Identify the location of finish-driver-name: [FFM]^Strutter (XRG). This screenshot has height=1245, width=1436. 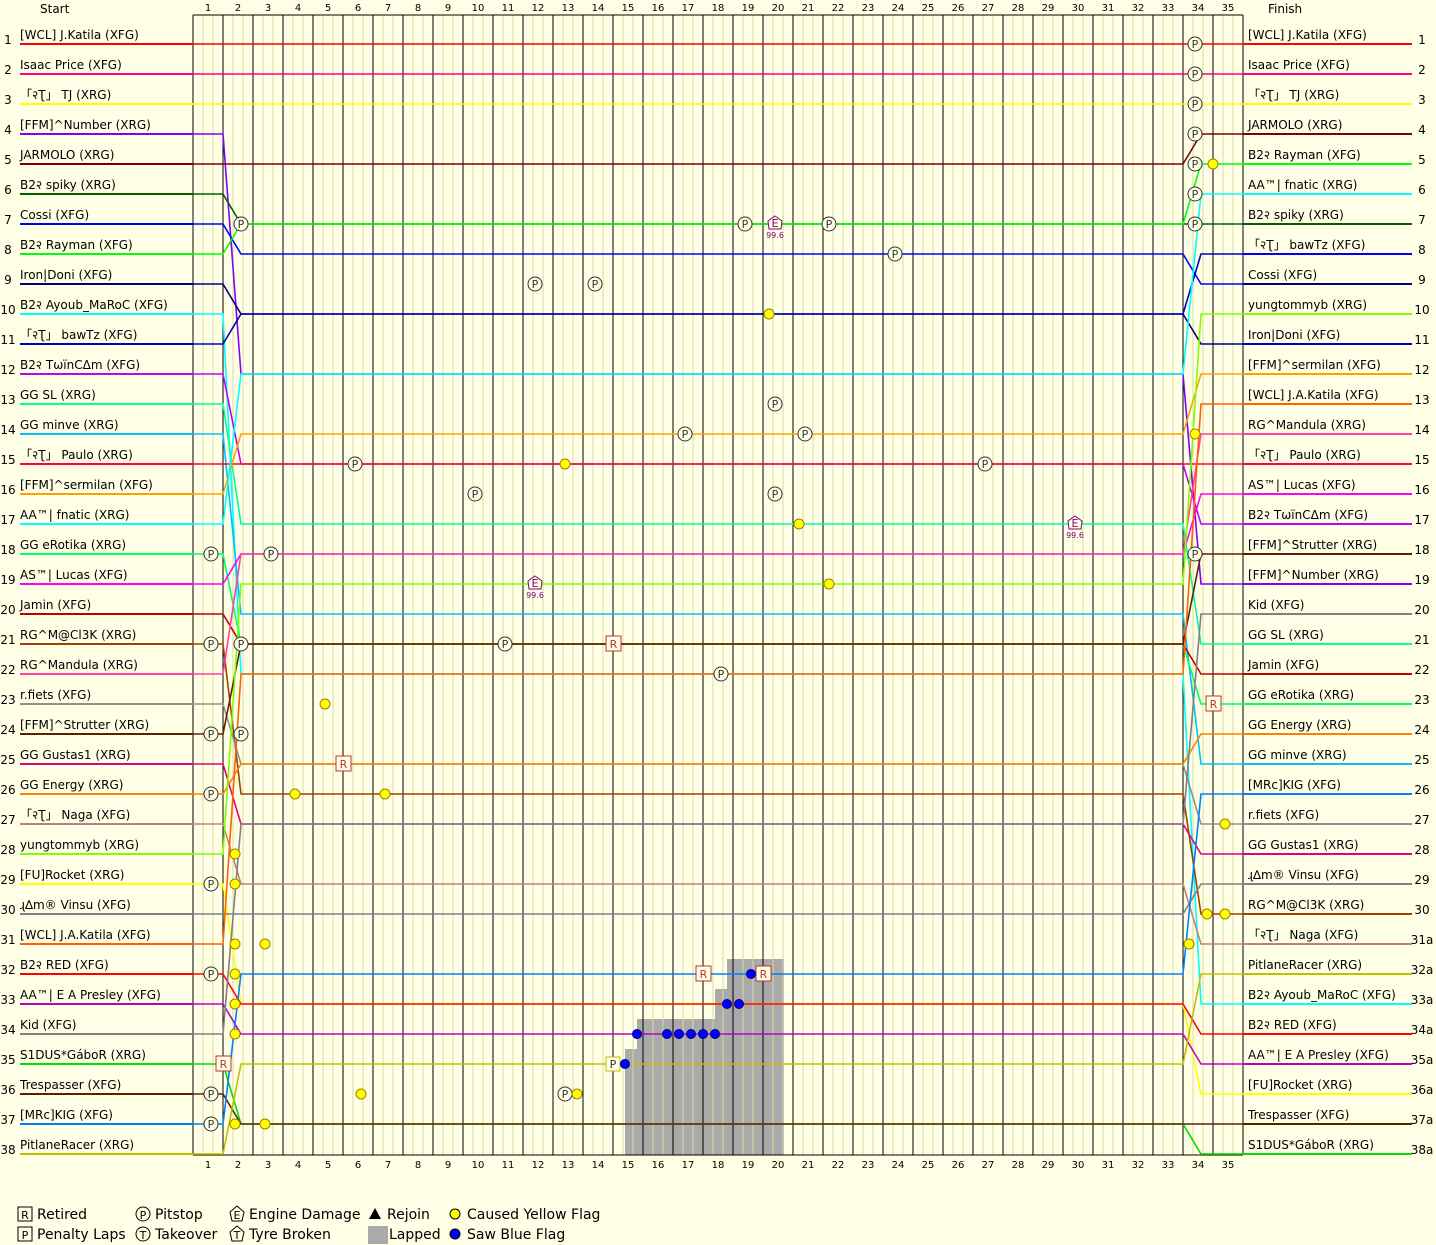
(1312, 545).